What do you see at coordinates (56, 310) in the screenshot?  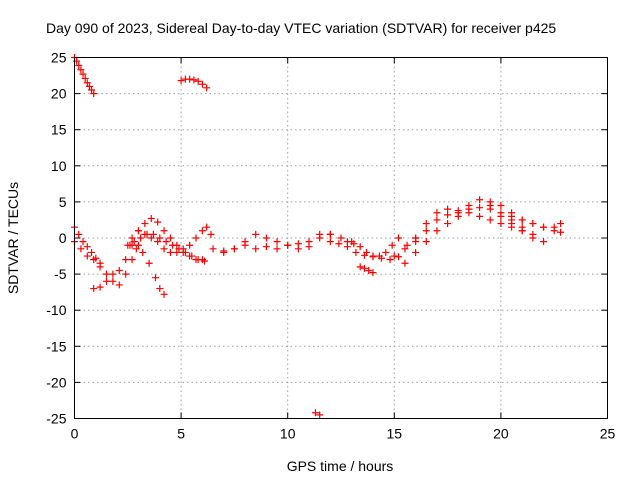 I see `y-tick-label: -10` at bounding box center [56, 310].